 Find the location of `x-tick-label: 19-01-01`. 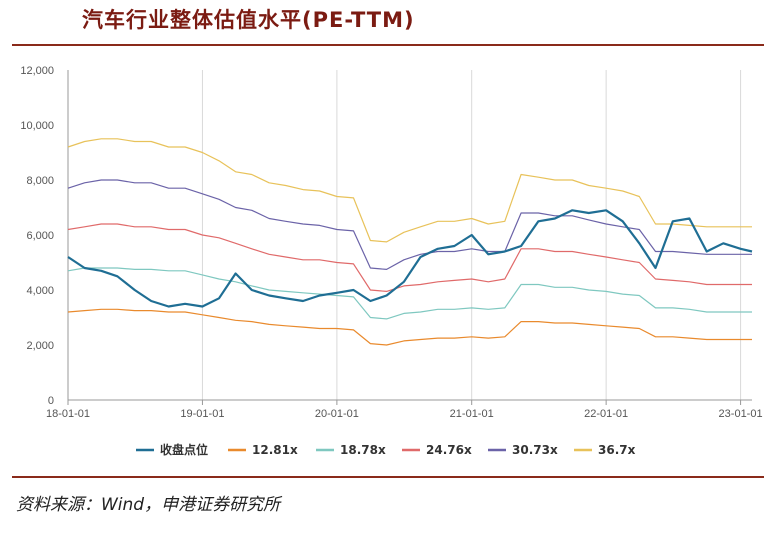

x-tick-label: 19-01-01 is located at coordinates (202, 414).